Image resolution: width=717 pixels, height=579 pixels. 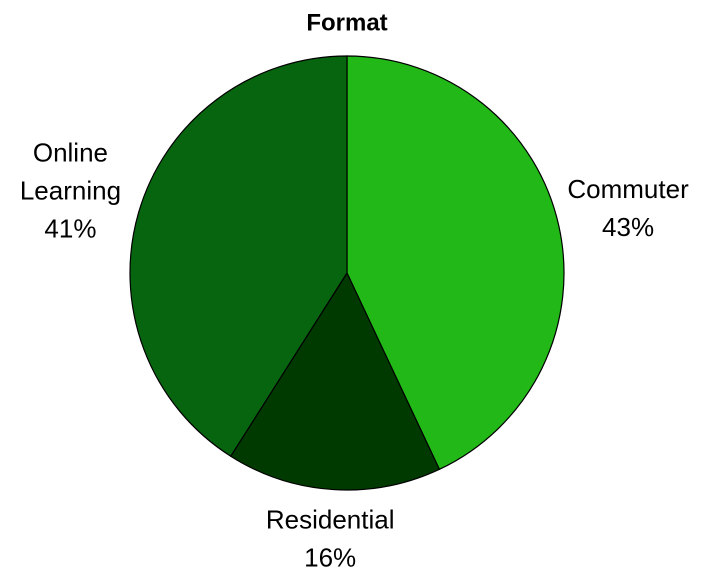 I want to click on slice-value-label: 41%, so click(x=70, y=229).